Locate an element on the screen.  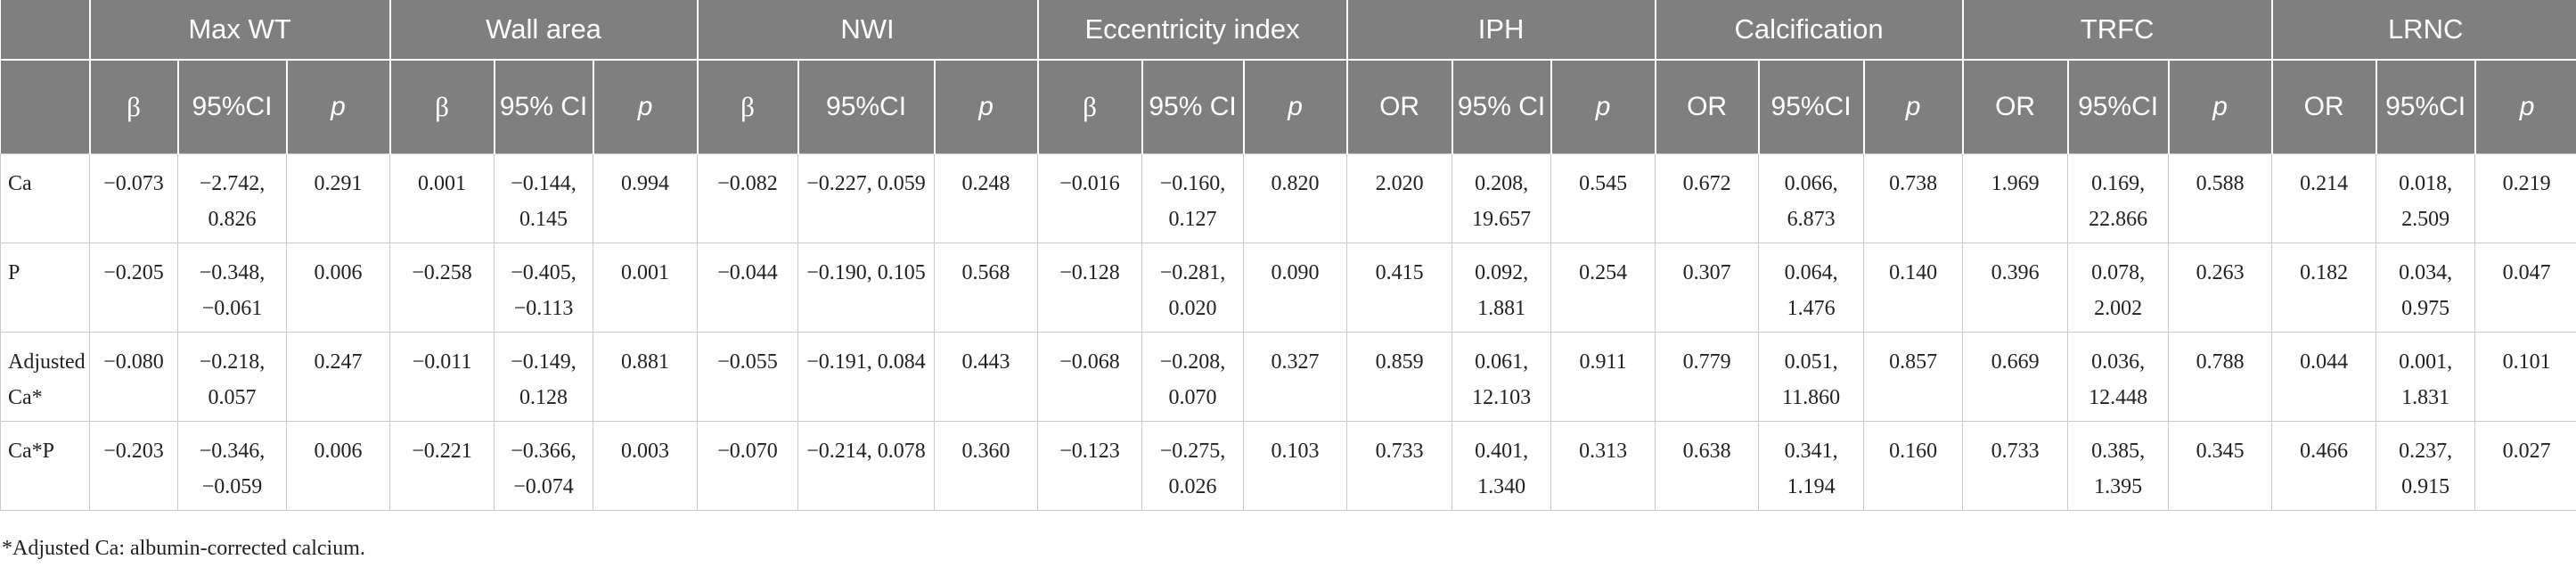
table-cell: 0.385, 1.395 is located at coordinates (2118, 466).